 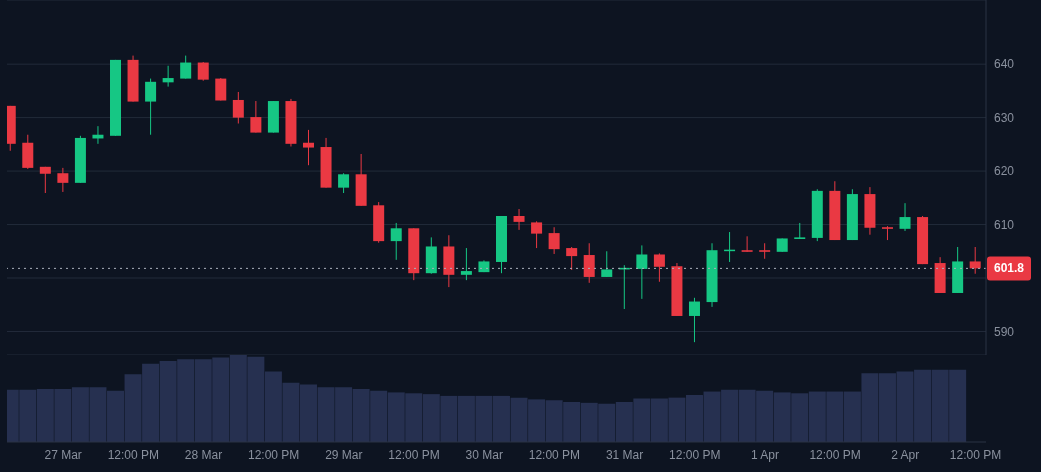 I want to click on x-tick-label: 28 Mar, so click(x=203, y=454).